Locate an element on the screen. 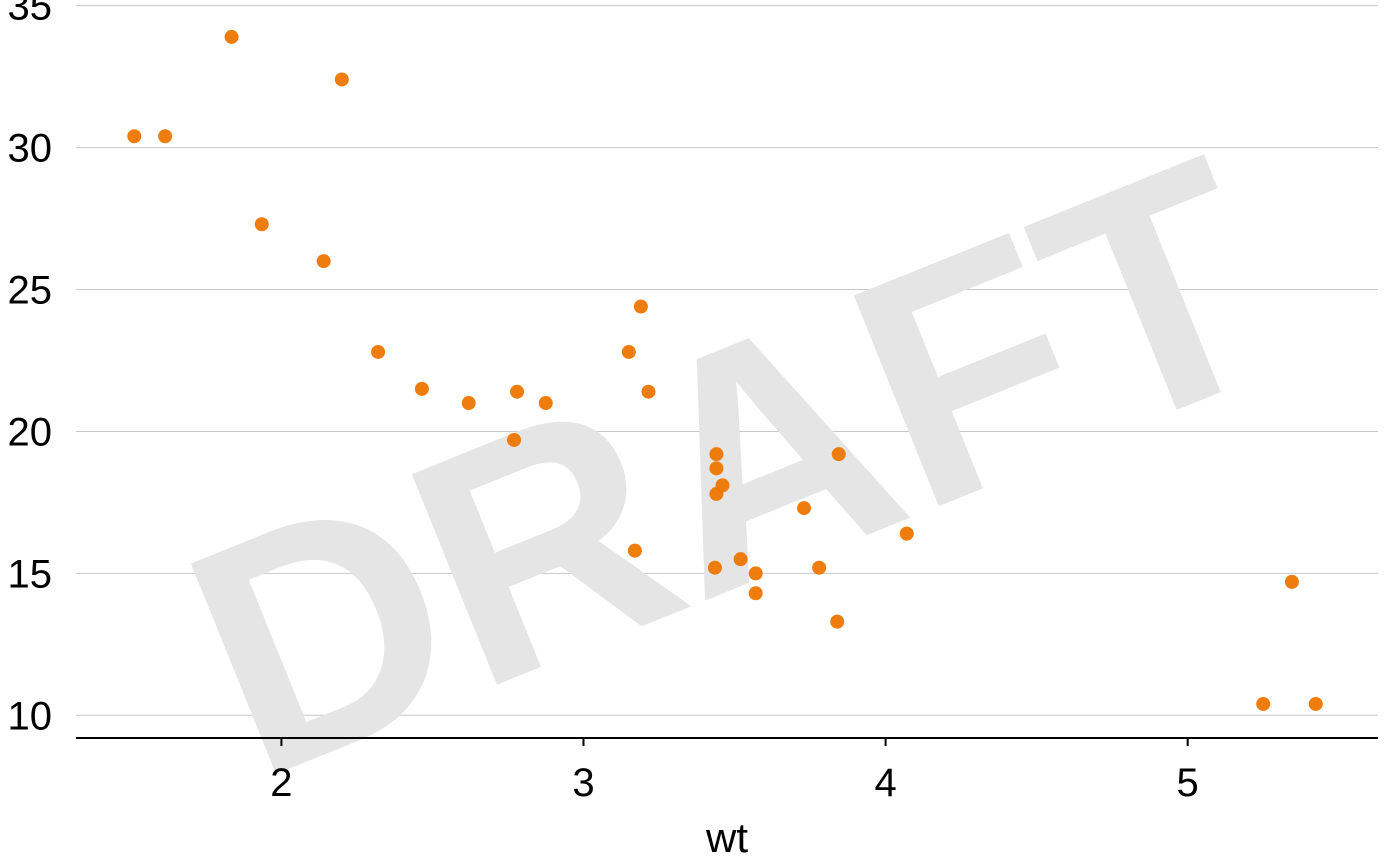 The width and height of the screenshot is (1400, 866). y-tick-label-15: 15 is located at coordinates (30, 574).